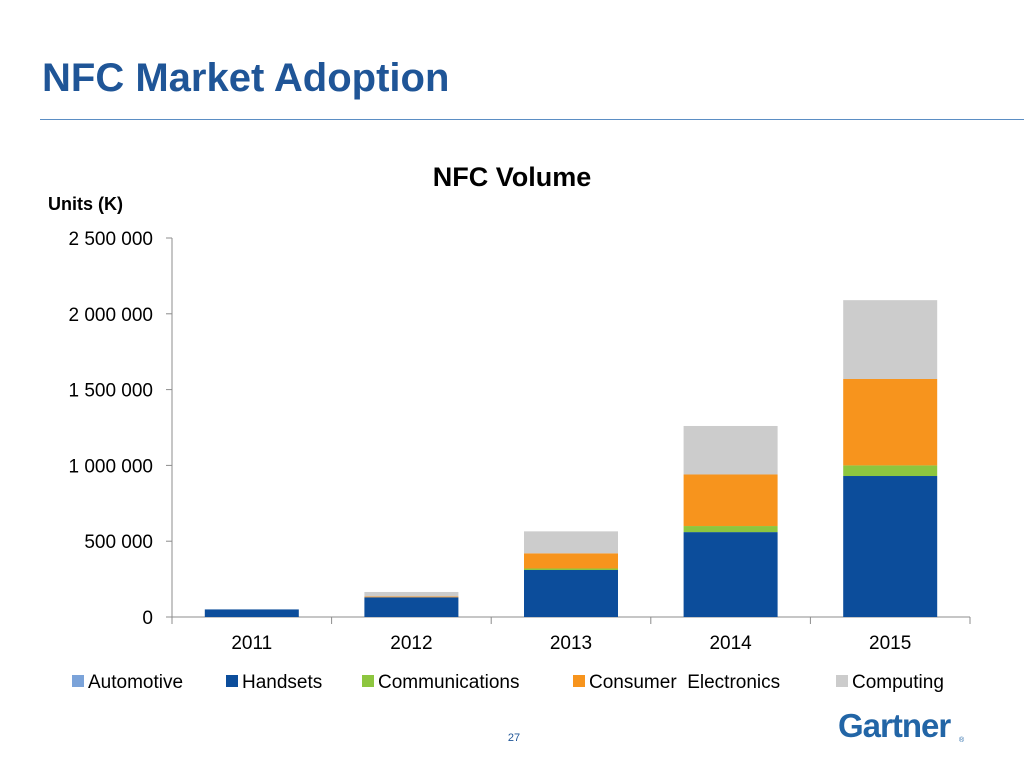 The image size is (1024, 768). Describe the element at coordinates (532, 119) in the screenshot. I see `title-divider` at that location.